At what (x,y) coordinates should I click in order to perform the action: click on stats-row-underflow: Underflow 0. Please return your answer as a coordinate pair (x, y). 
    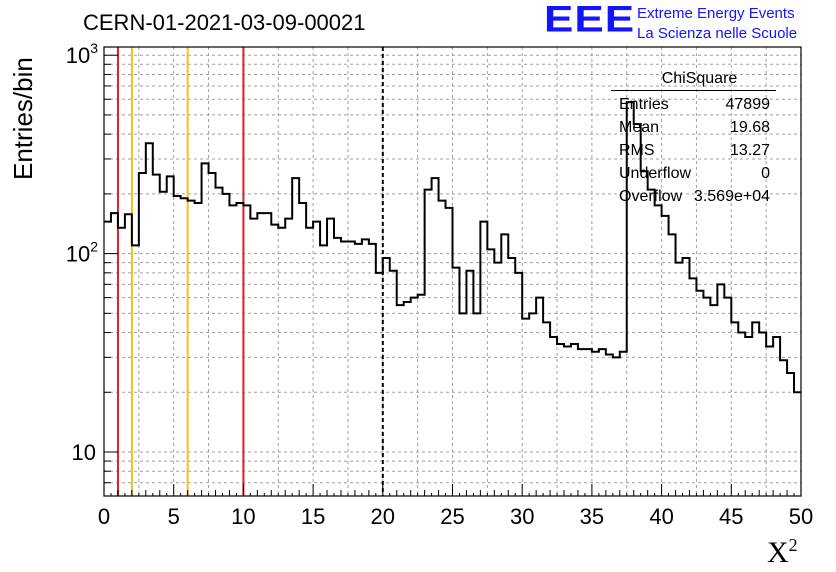
    Looking at the image, I should click on (693, 173).